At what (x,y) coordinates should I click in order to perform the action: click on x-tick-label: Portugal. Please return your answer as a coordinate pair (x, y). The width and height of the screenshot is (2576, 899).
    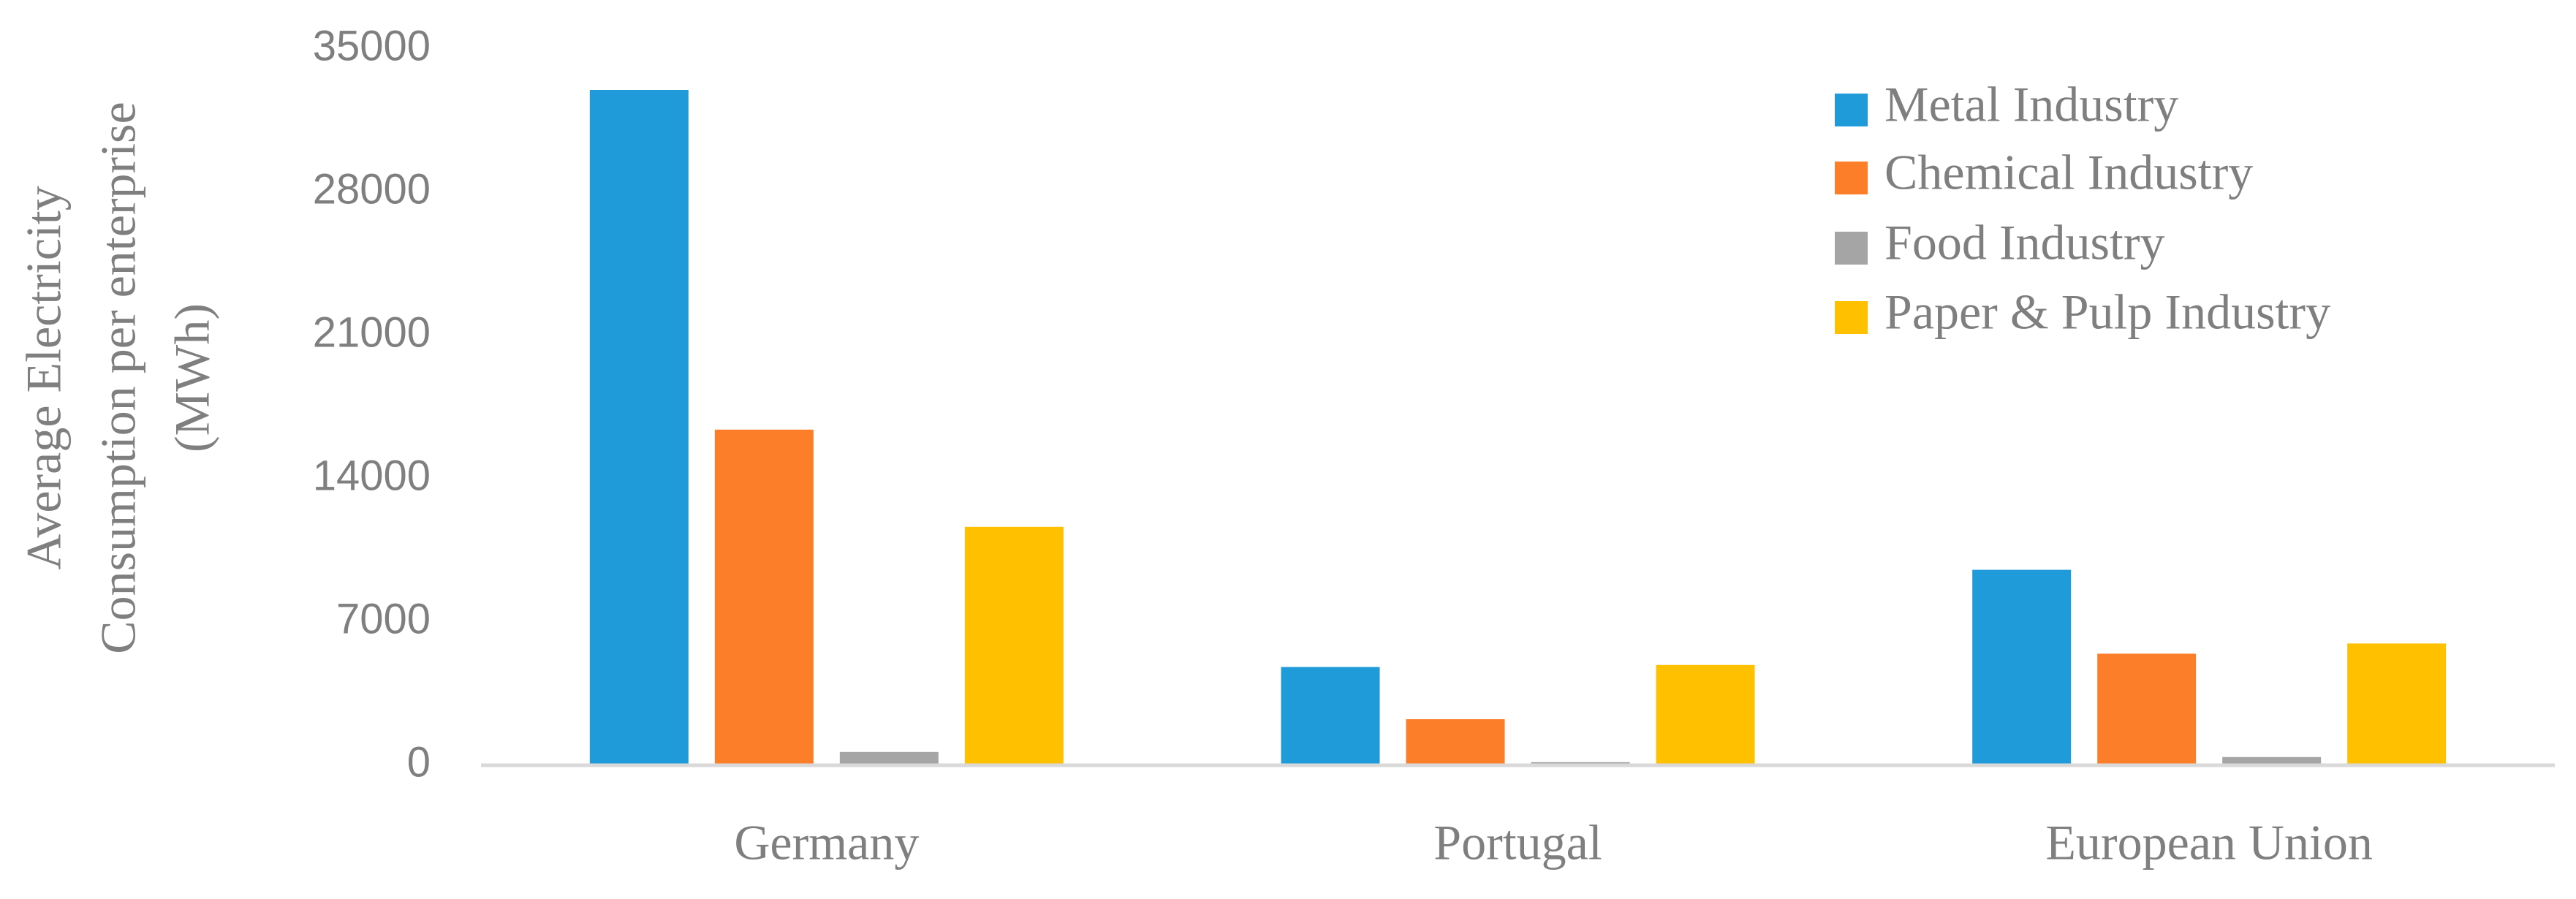
    Looking at the image, I should click on (1517, 842).